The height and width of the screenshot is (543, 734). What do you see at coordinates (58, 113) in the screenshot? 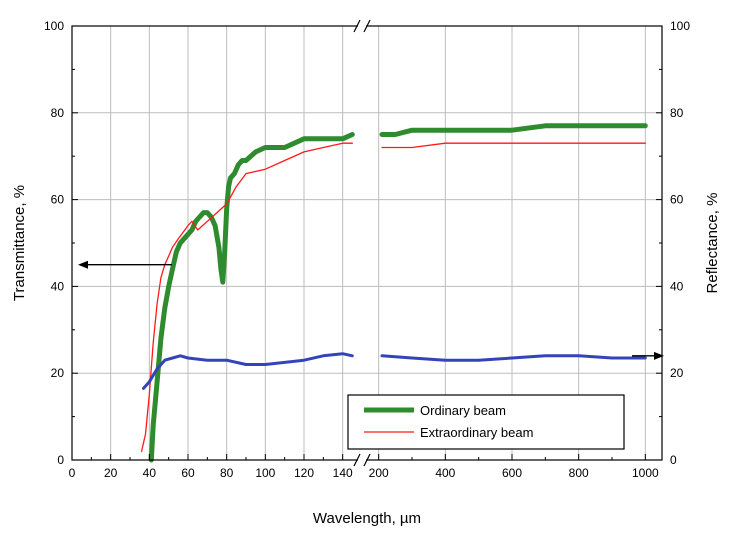
I see `y-tick-label-left: 80` at bounding box center [58, 113].